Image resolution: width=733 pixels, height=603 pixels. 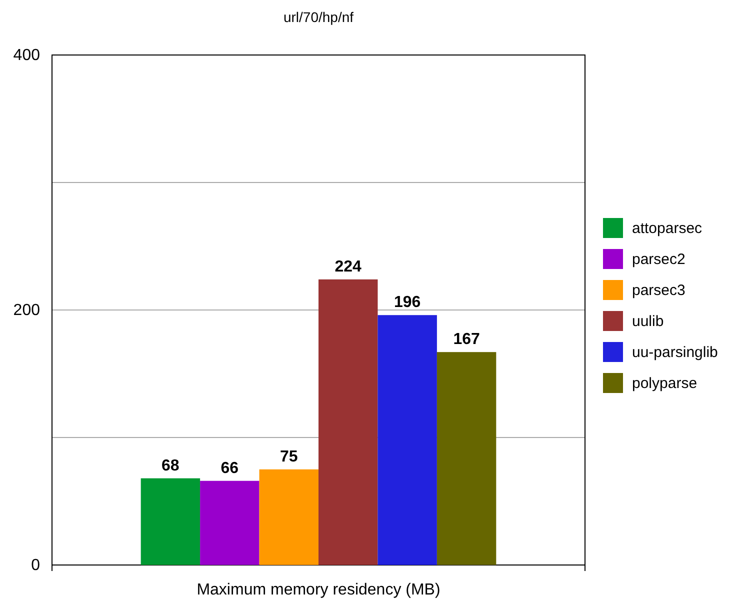 I want to click on y-tick-label: 400, so click(x=26, y=55).